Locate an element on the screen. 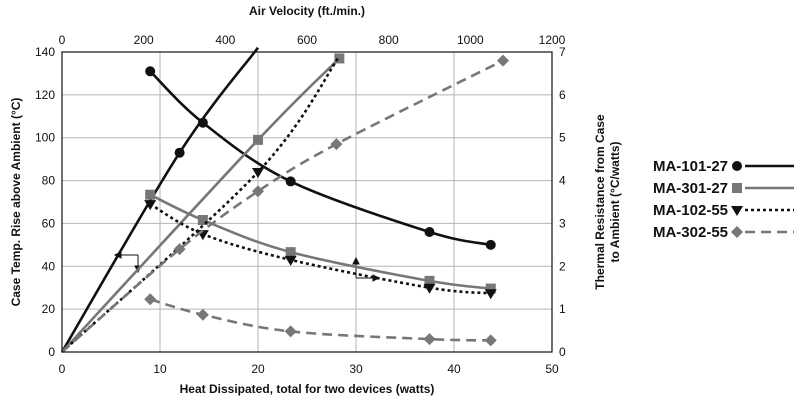 The width and height of the screenshot is (798, 401). legend-marker-circle-icon is located at coordinates (737, 166).